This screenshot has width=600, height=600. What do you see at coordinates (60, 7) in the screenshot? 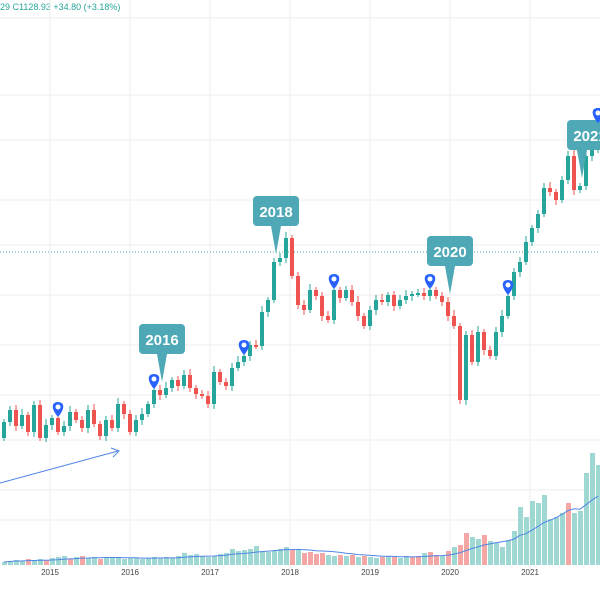
I see `ohlc-readout: 29 C1128.93 +34.80 (+3.18%)` at bounding box center [60, 7].